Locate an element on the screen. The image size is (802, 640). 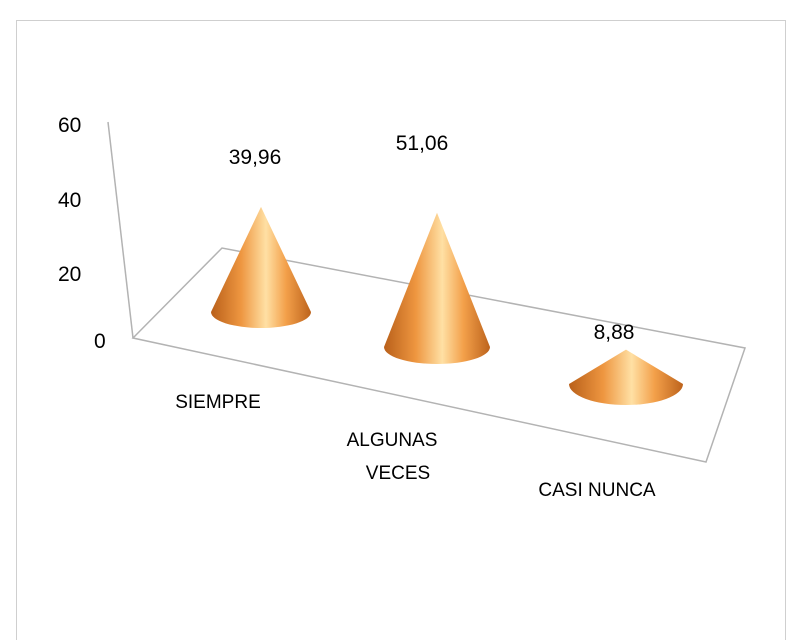
data-label-siempre: 39,96 is located at coordinates (255, 157).